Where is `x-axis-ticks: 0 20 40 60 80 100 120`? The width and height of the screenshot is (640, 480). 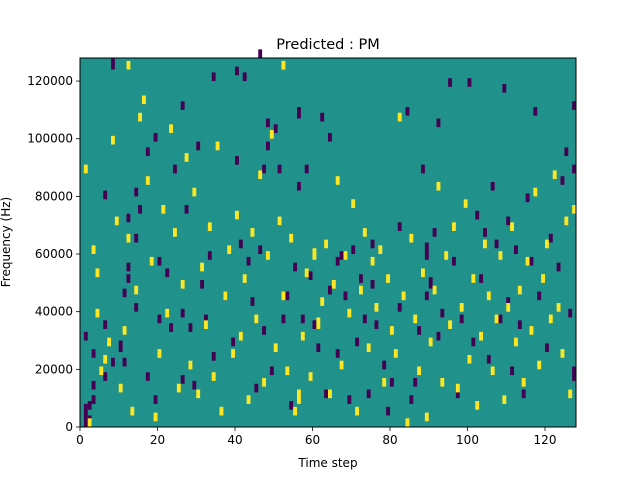
x-axis-ticks: 0 20 40 60 80 100 120 is located at coordinates (316, 437).